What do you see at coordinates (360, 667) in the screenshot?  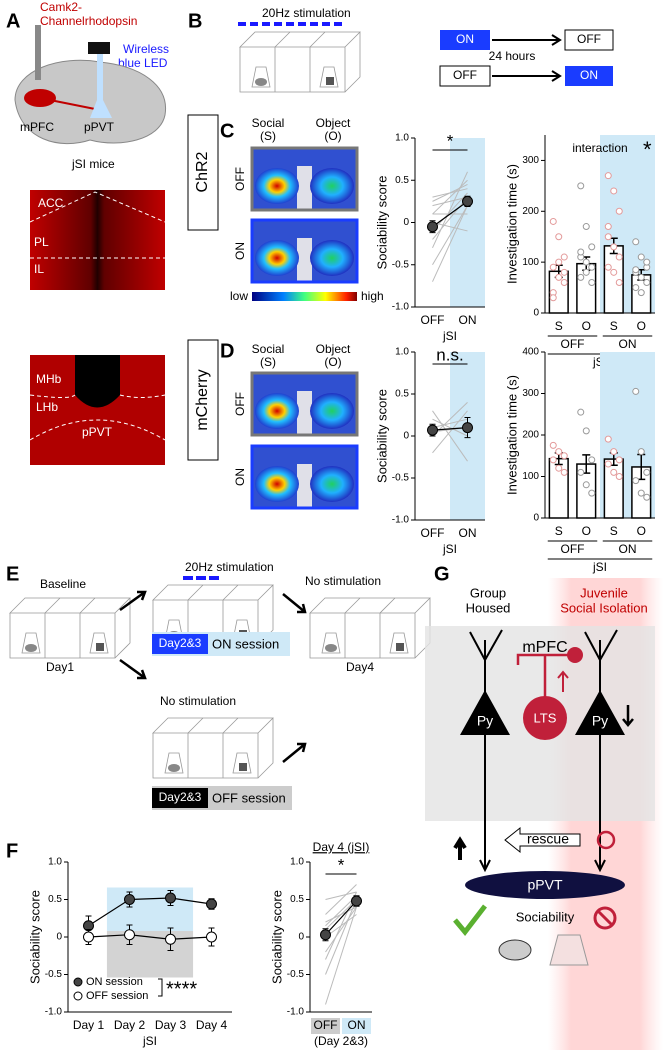 I see `day: Day4` at bounding box center [360, 667].